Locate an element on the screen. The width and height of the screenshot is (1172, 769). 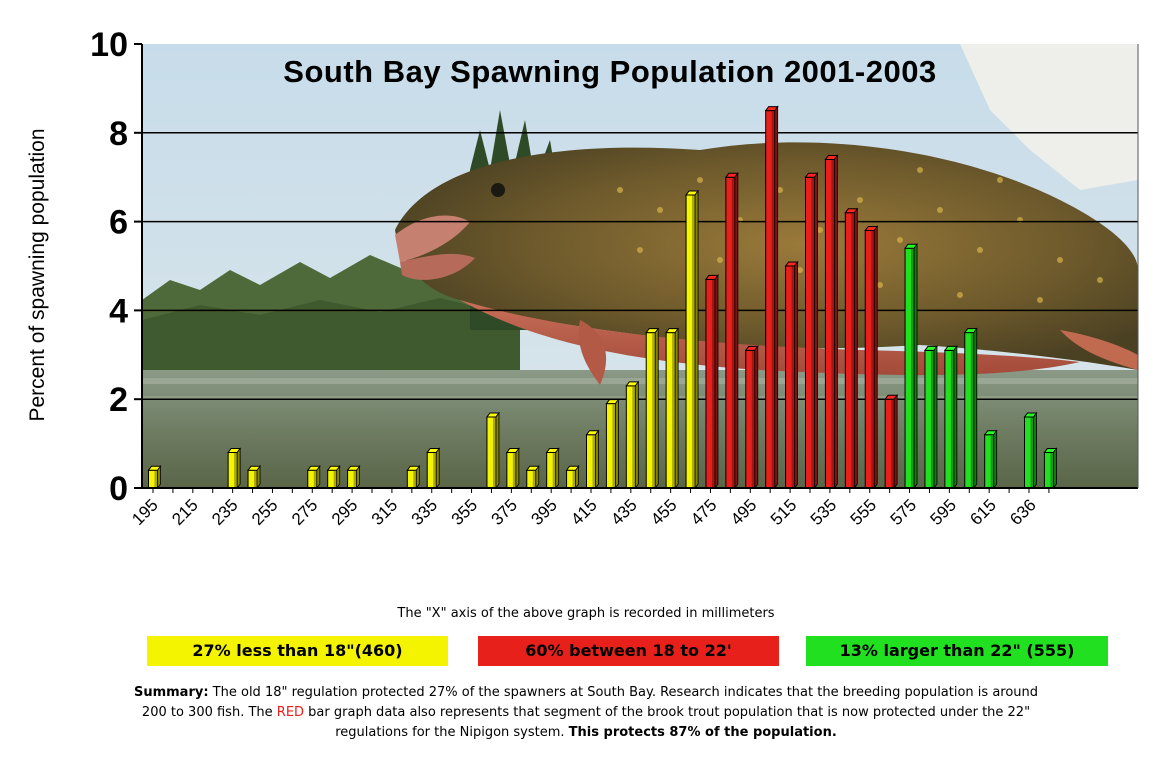
y-axis-label: Percent of spawning population is located at coordinates (37, 274).